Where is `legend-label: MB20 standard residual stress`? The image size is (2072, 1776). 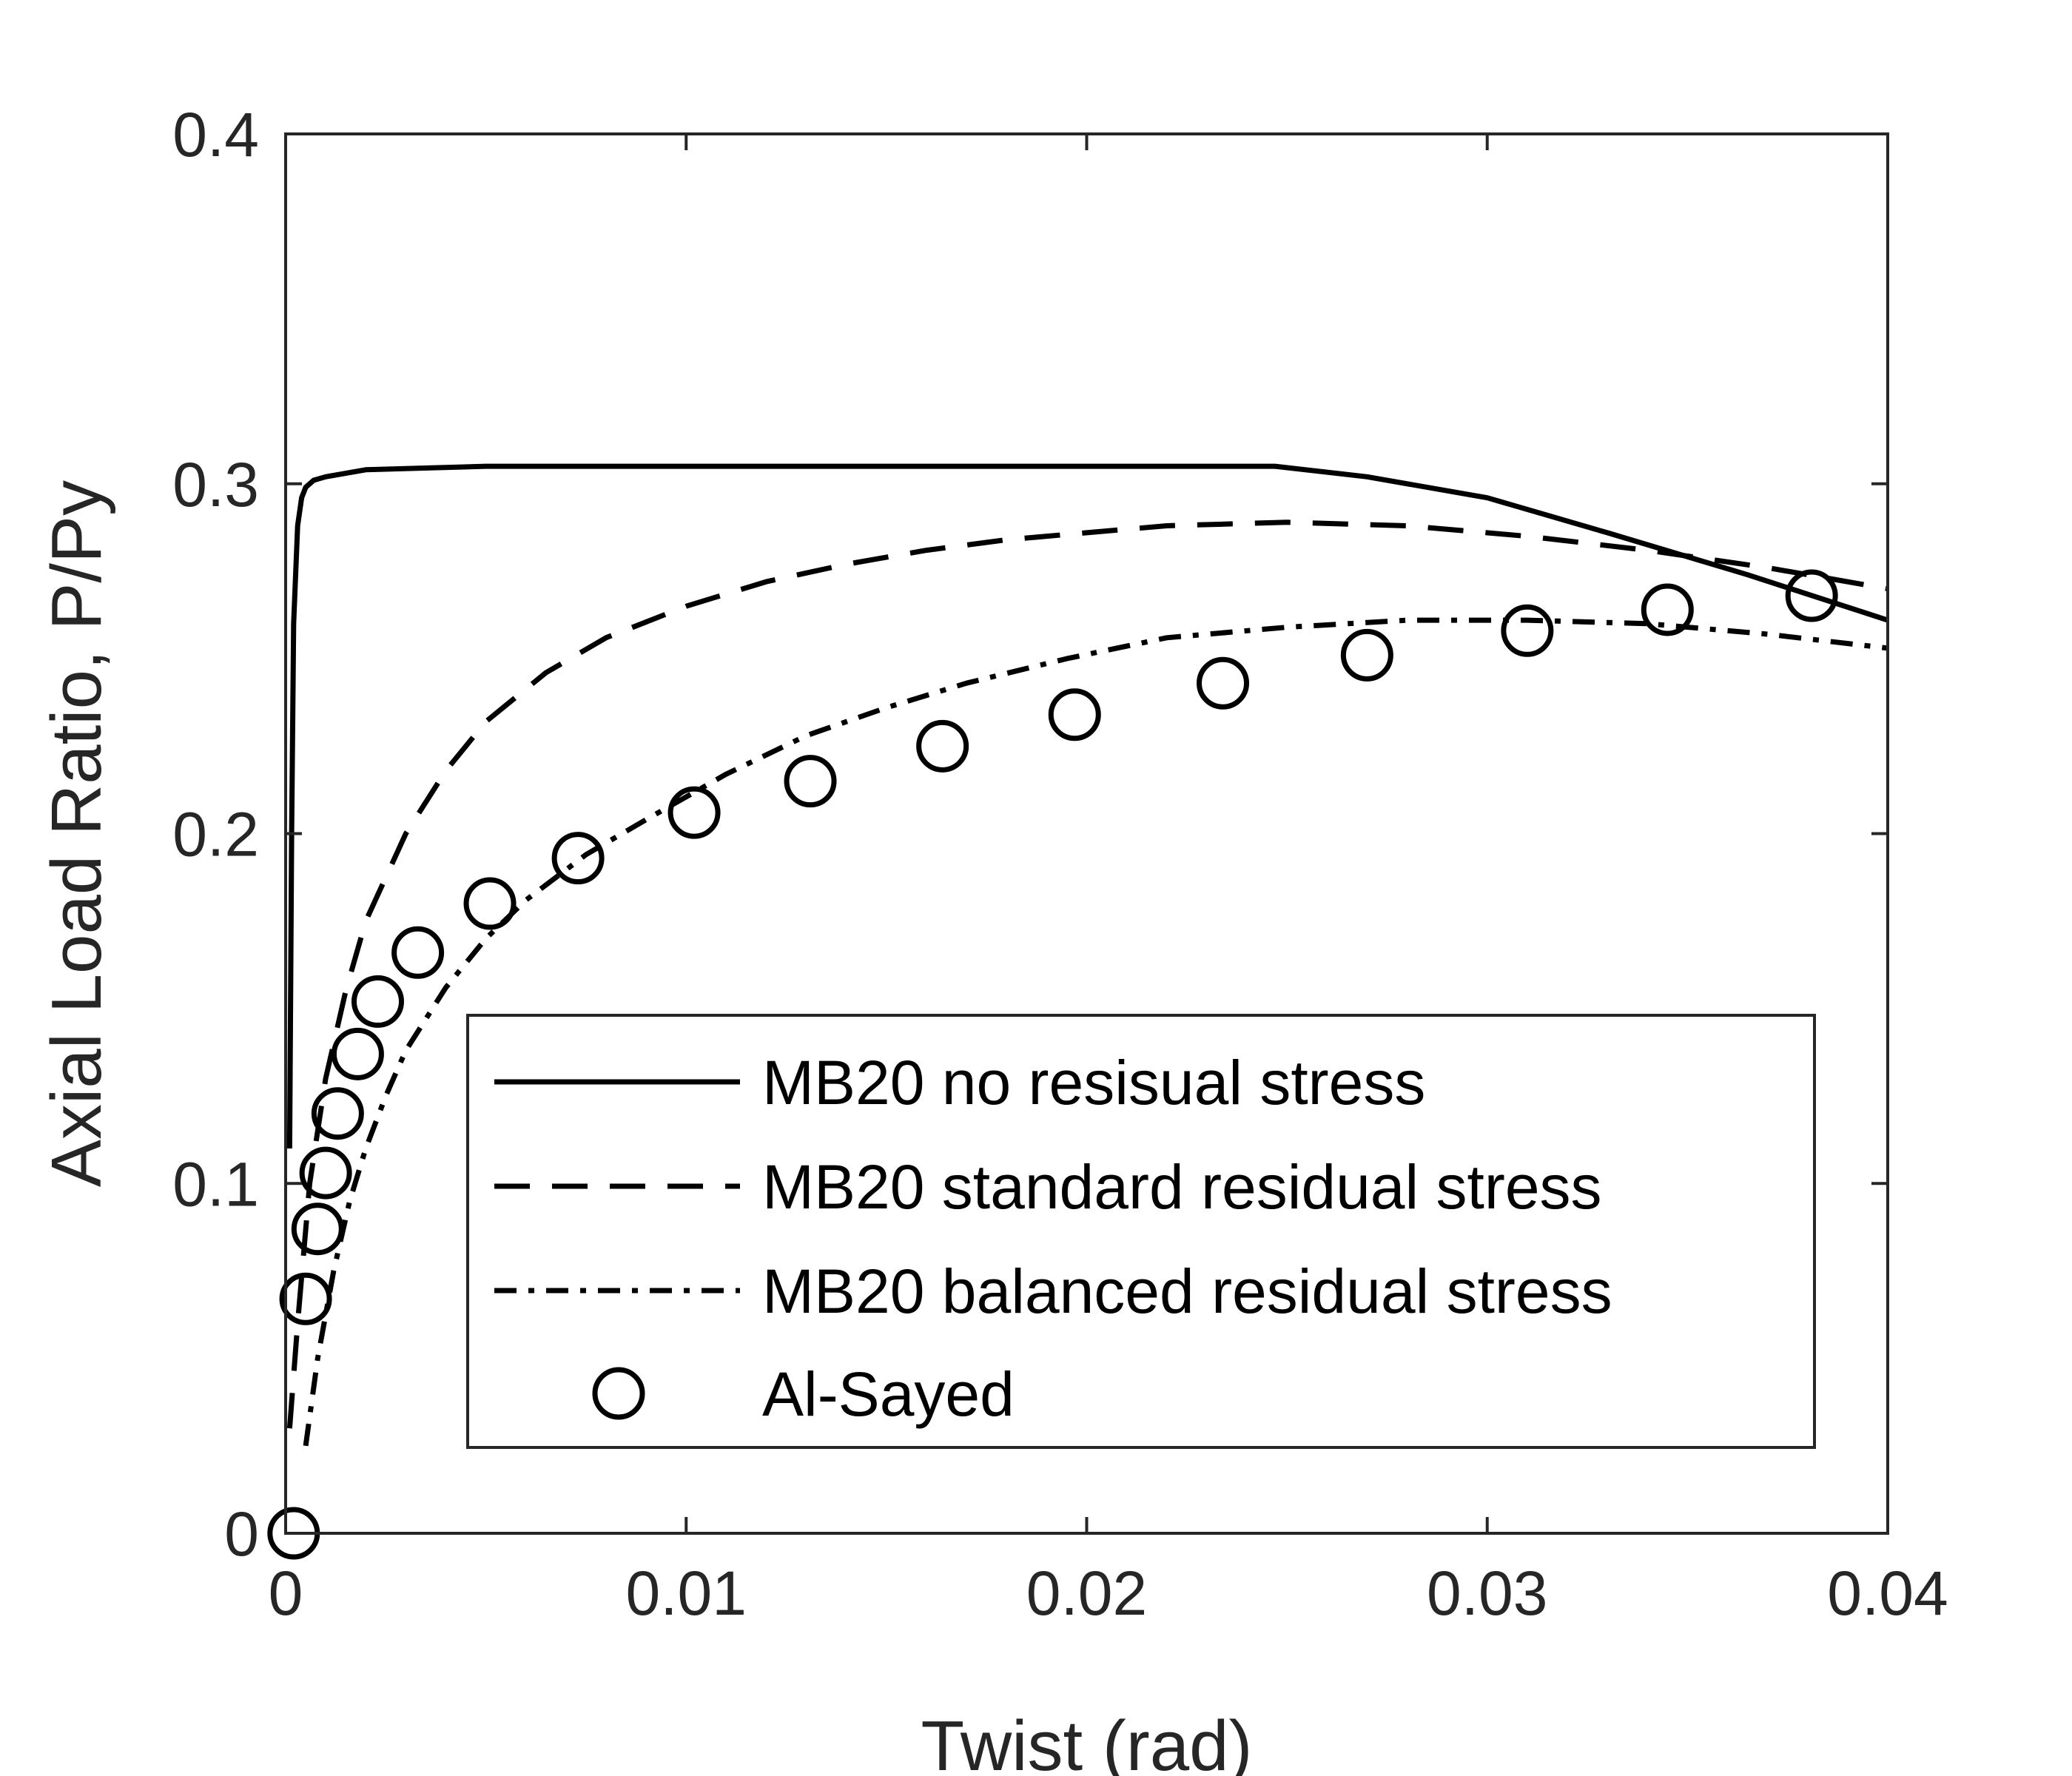
legend-label: MB20 standard residual stress is located at coordinates (1182, 1187).